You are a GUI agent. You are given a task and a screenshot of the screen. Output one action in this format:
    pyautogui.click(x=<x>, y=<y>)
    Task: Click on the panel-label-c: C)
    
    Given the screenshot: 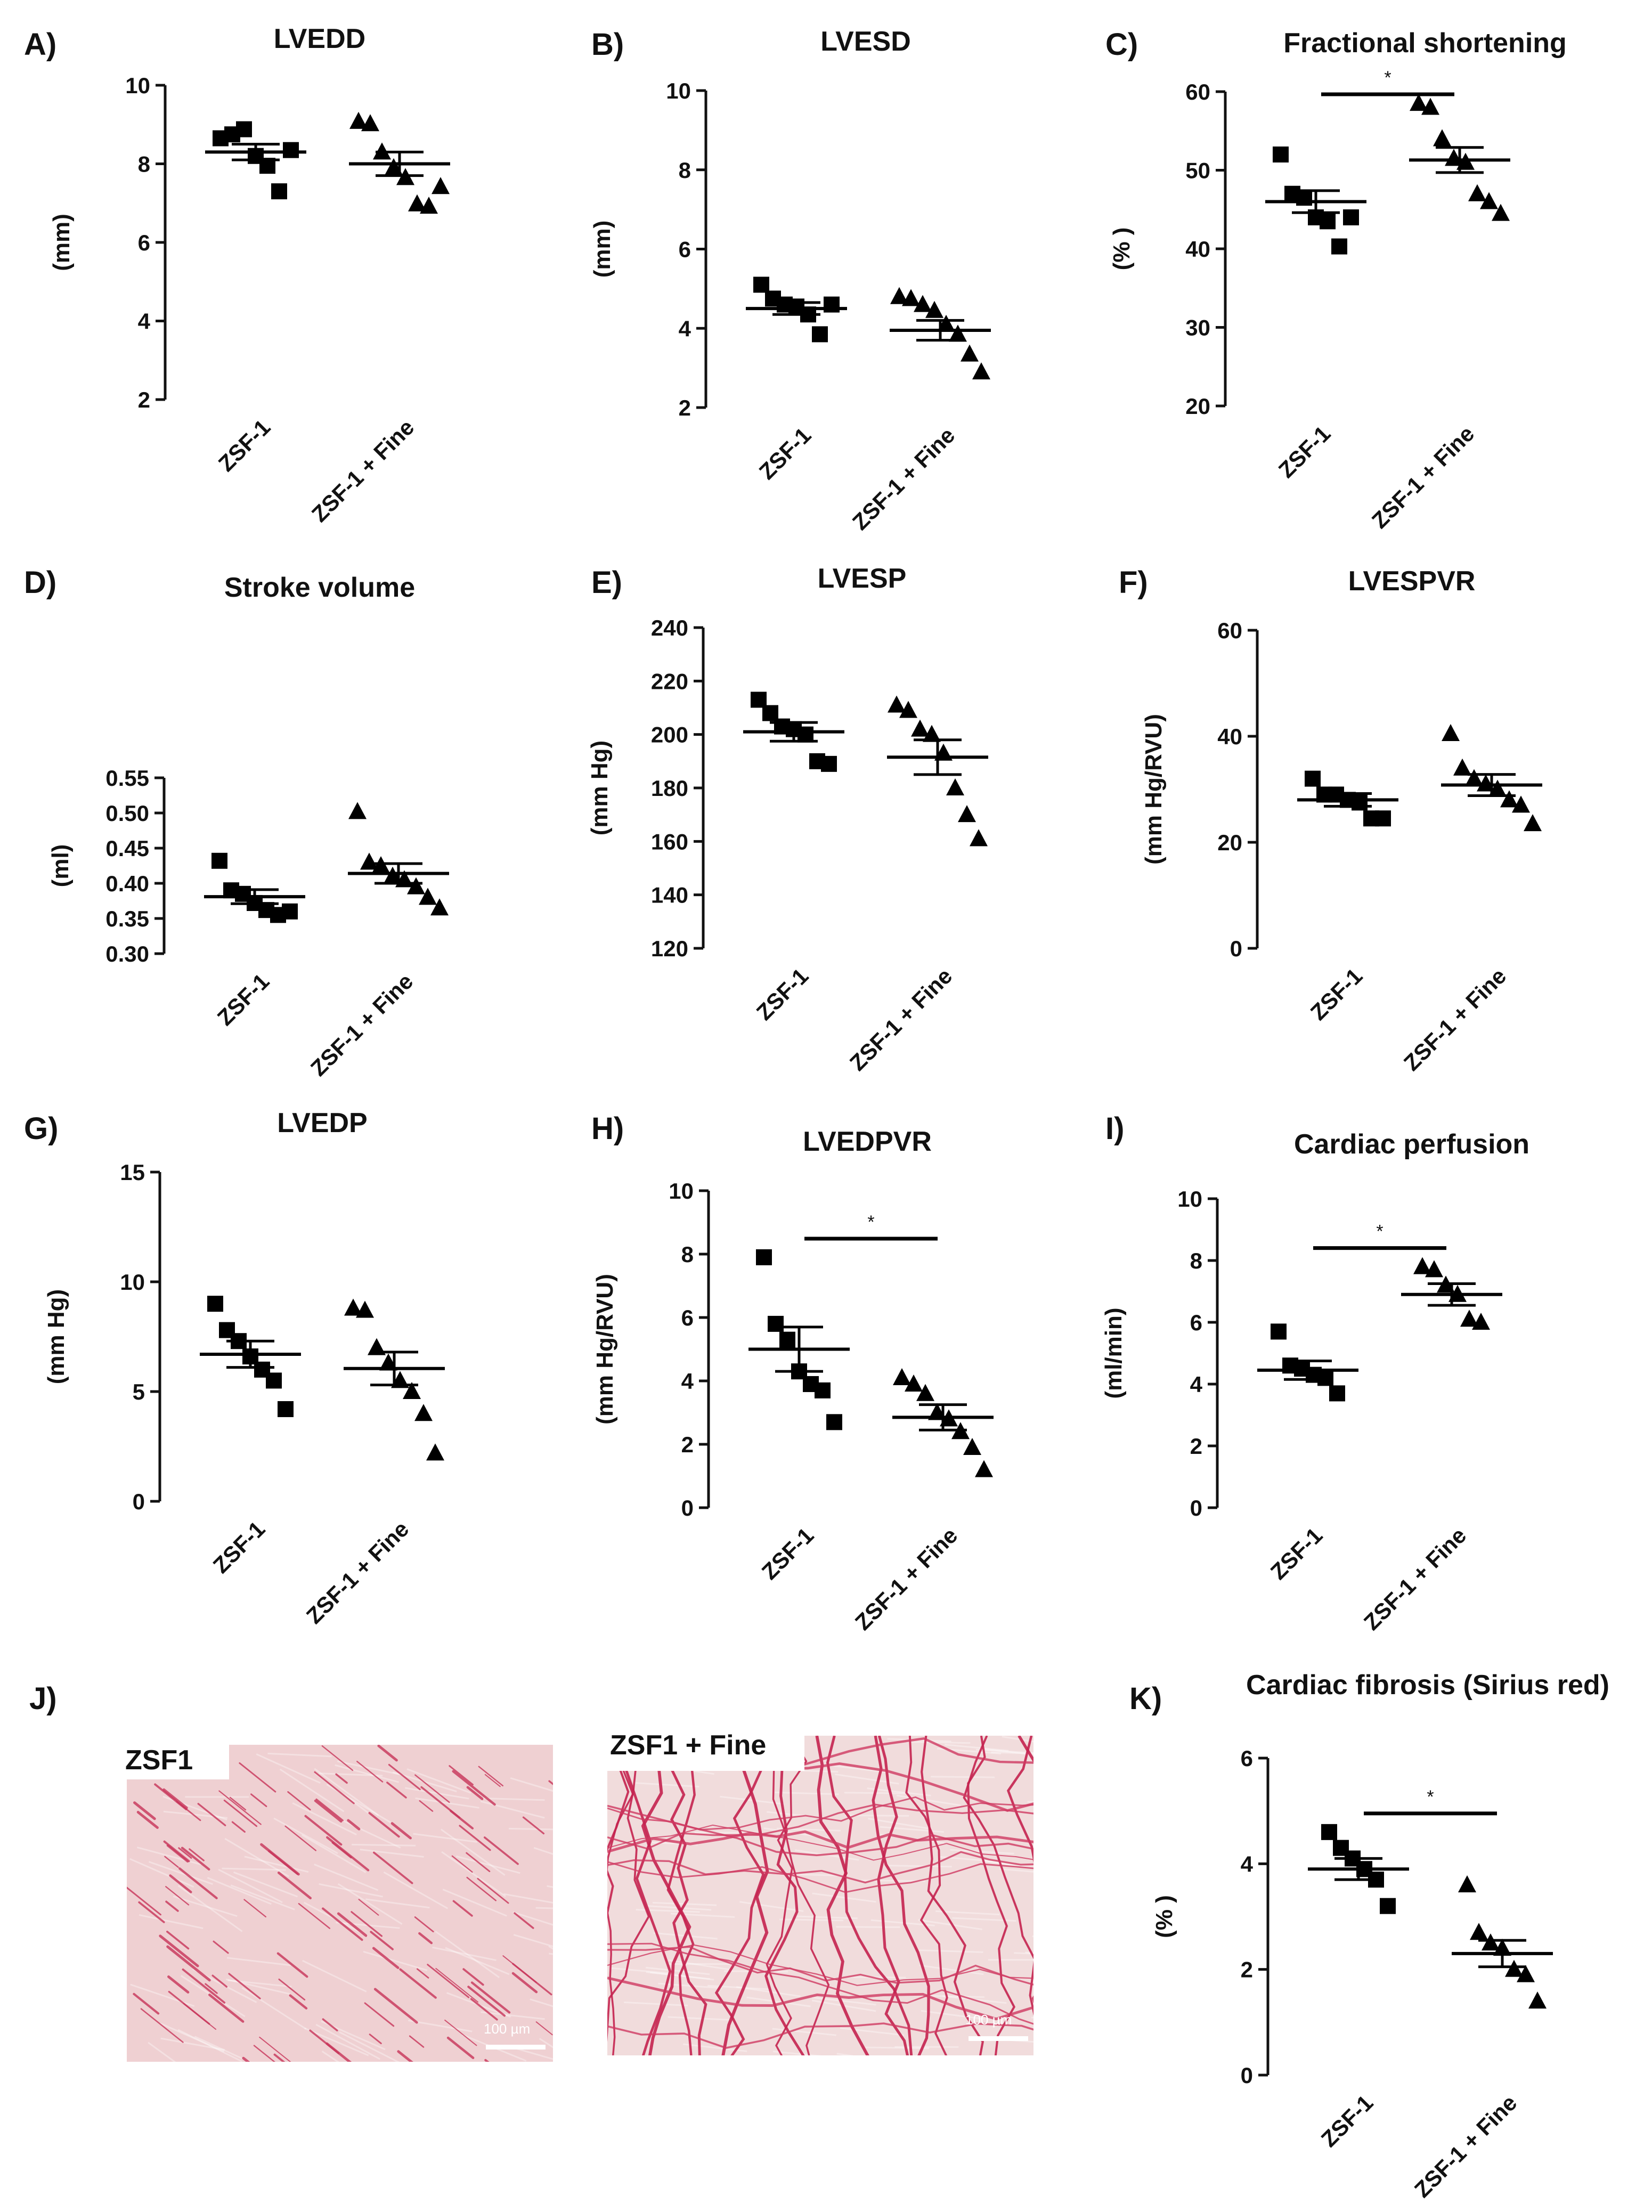 What is the action you would take?
    pyautogui.click(x=1121, y=44)
    